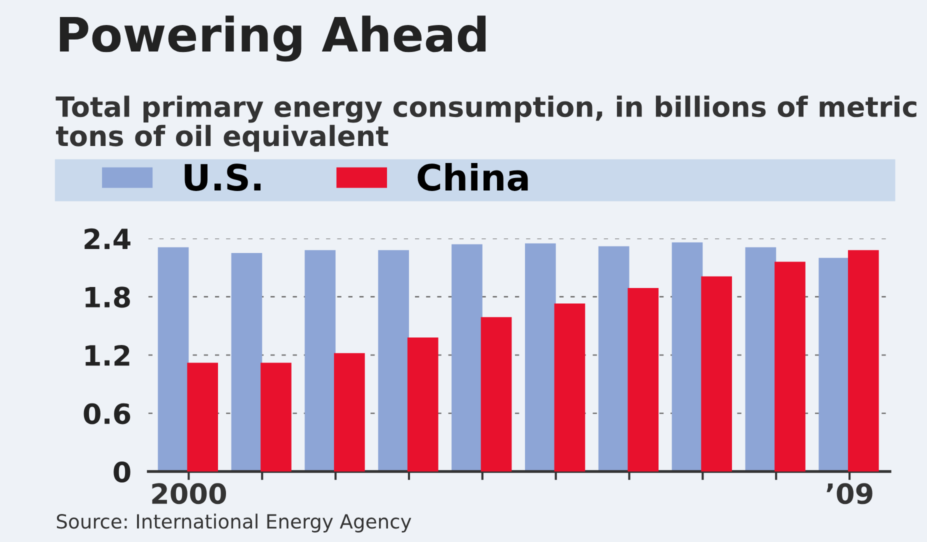  I want to click on chart-subtitle: Total primary energy consumption, in billions of metric tons of oil equivalent, so click(486, 124).